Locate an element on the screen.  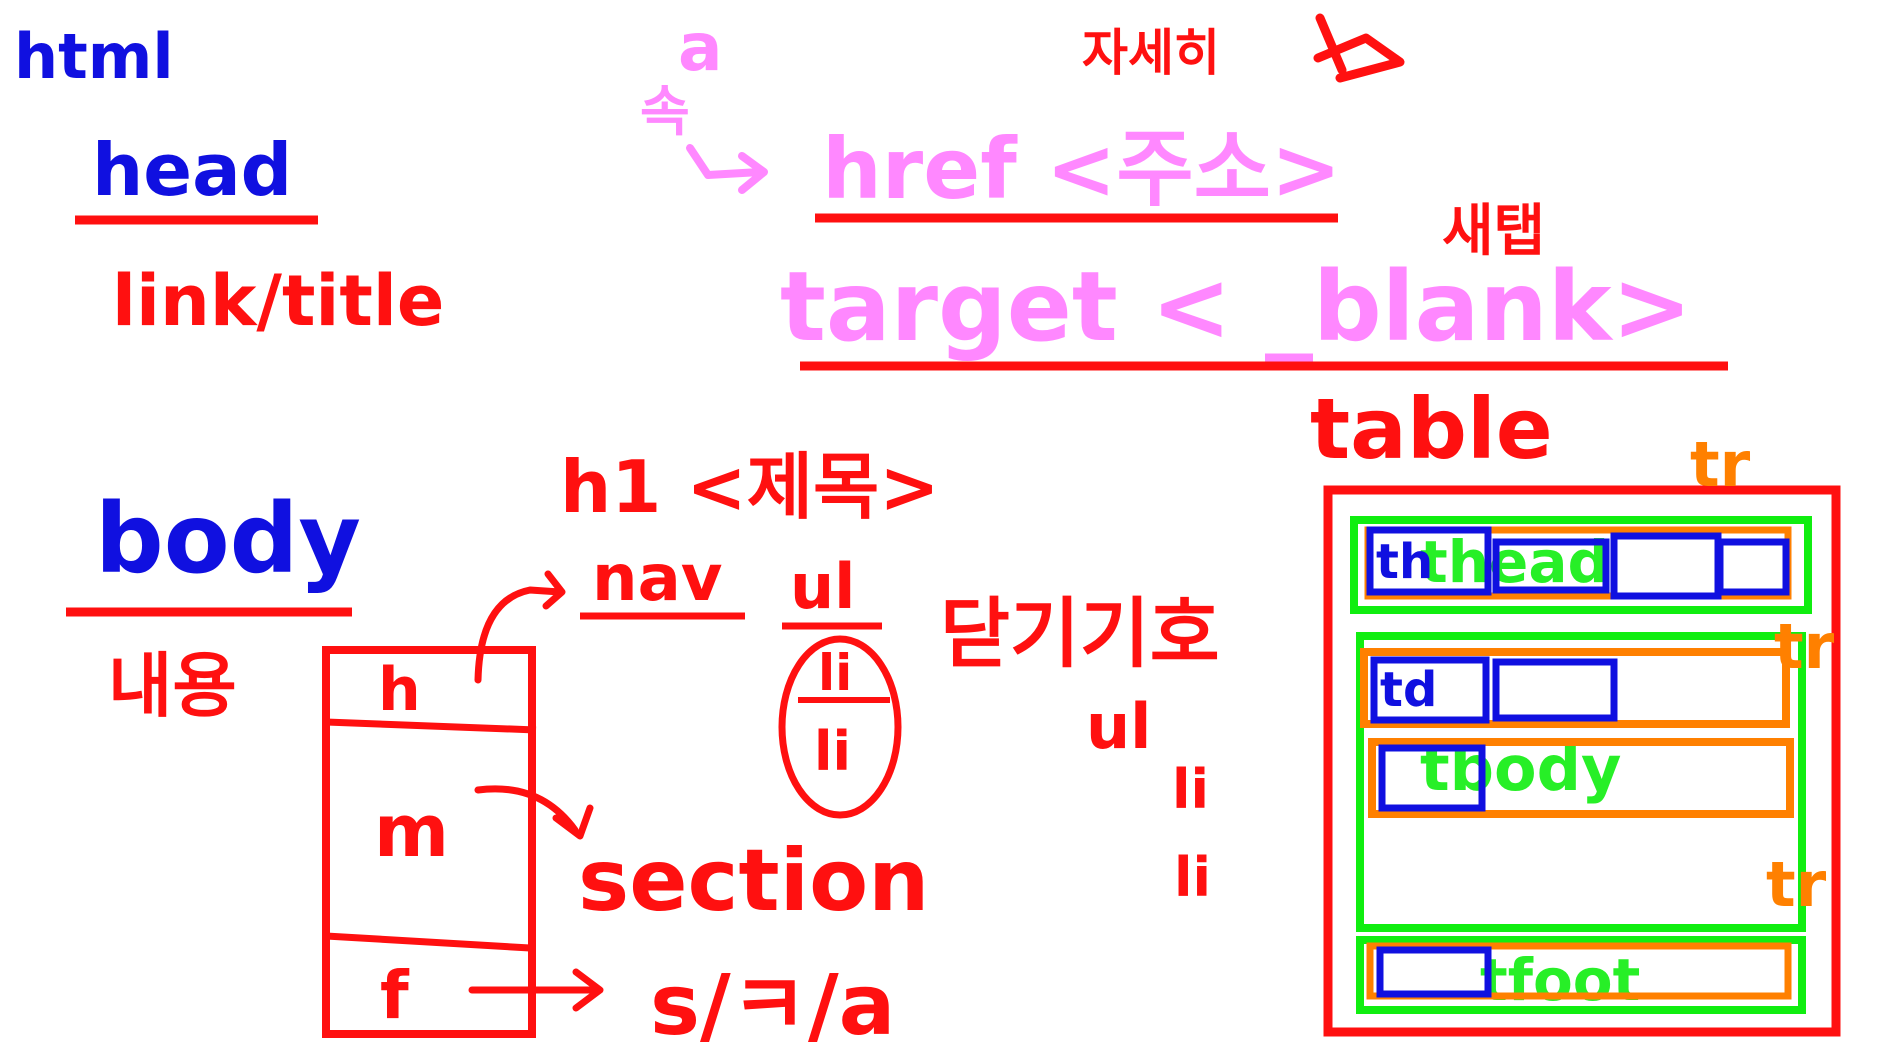
tr-label-3: tr is located at coordinates (1796, 884).